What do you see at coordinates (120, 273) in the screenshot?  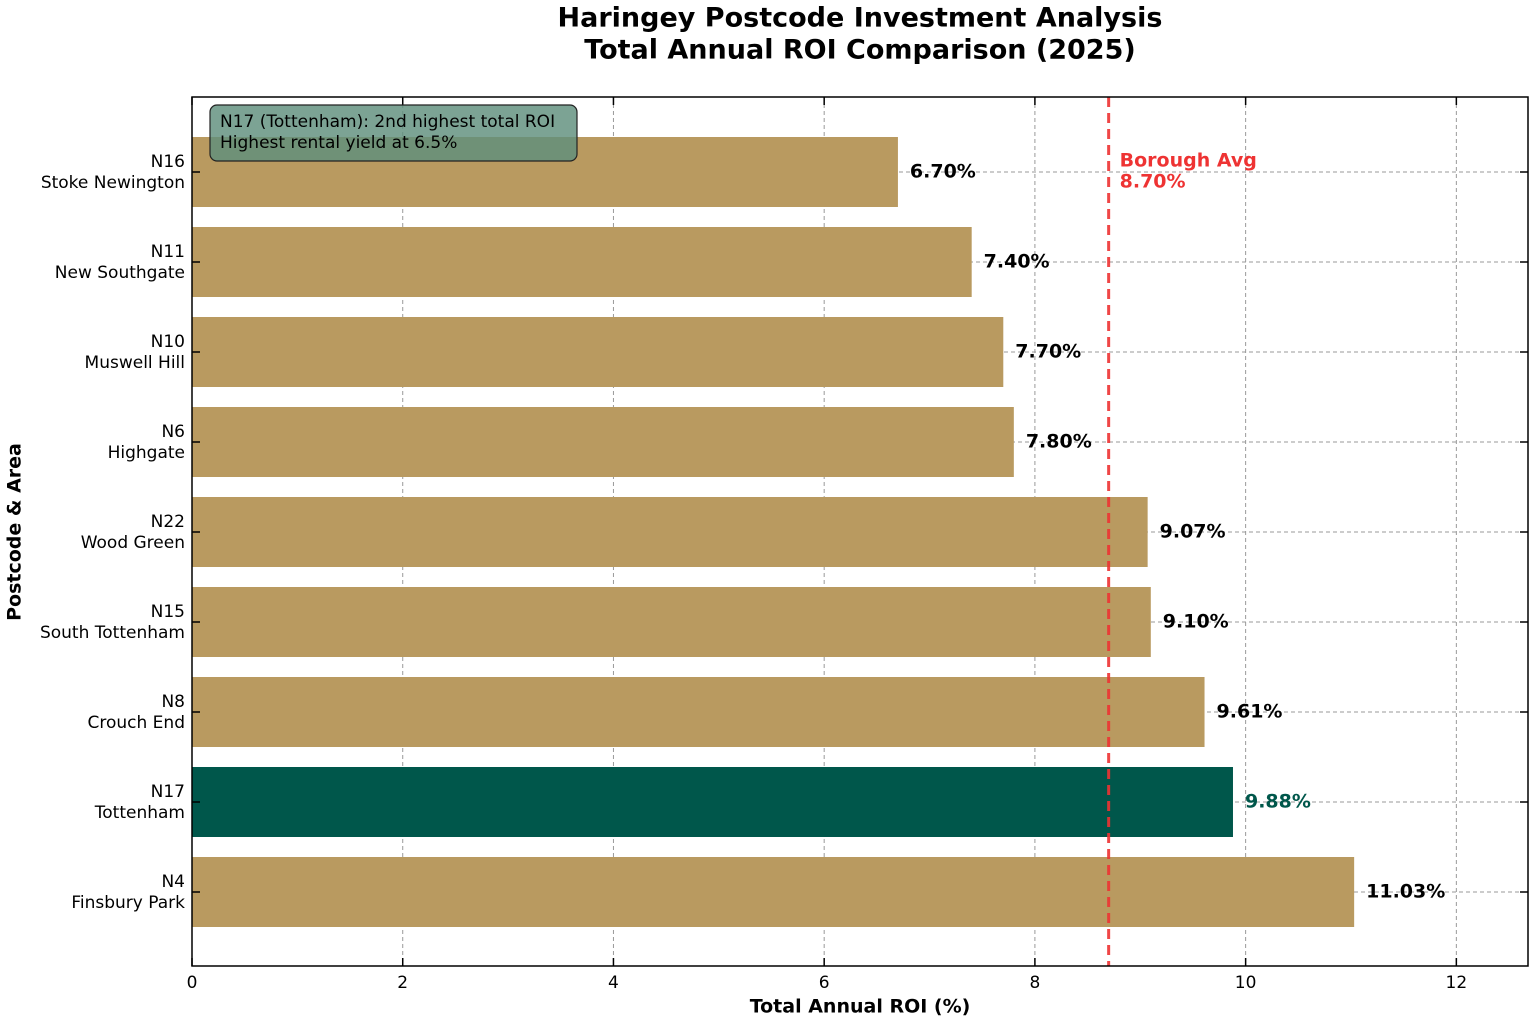 I see `y-tick-label-line: New Southgate` at bounding box center [120, 273].